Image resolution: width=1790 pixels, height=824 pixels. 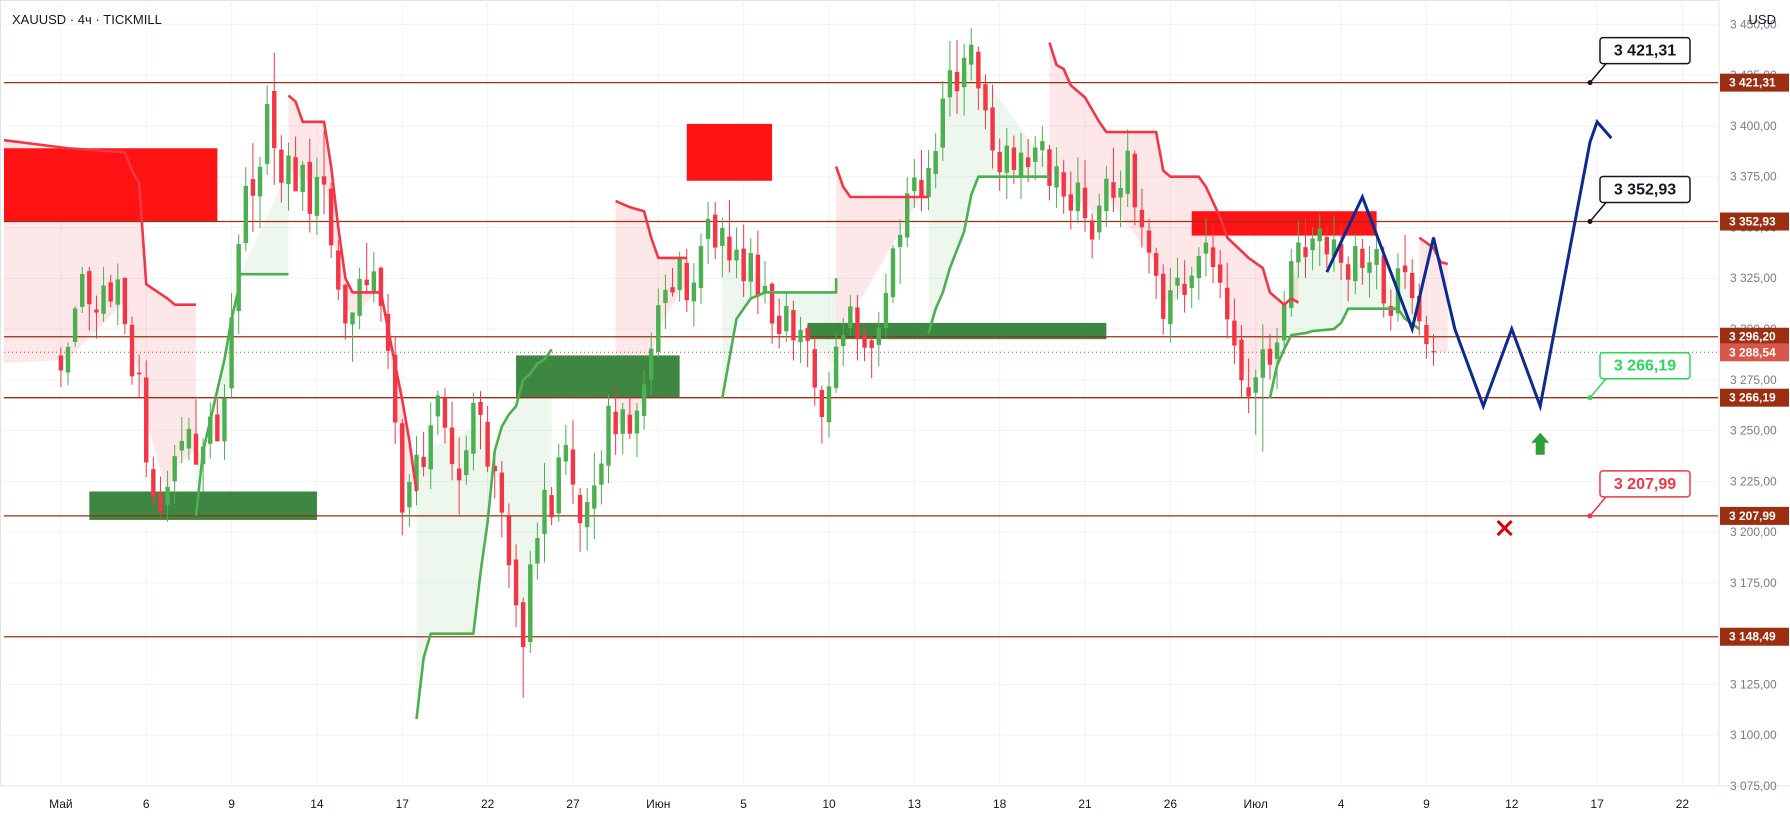 What do you see at coordinates (1598, 212) in the screenshot?
I see `callout-pointer` at bounding box center [1598, 212].